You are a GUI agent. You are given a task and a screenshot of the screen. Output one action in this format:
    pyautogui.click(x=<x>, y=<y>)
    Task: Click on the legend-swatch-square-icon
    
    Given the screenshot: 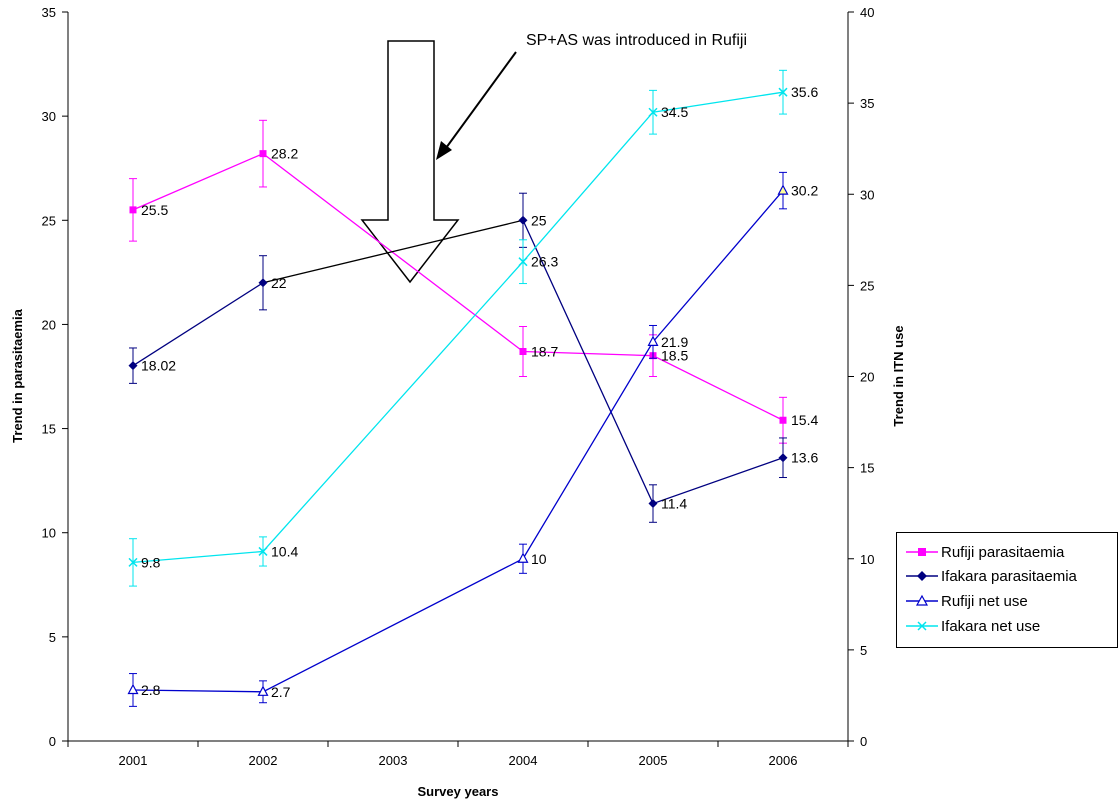 What is the action you would take?
    pyautogui.click(x=922, y=552)
    